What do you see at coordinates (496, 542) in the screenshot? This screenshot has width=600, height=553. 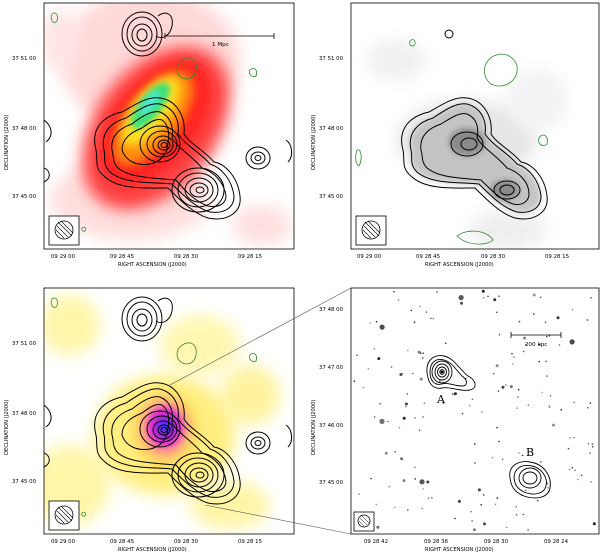 I see `ra-tick: 09 28 30` at bounding box center [496, 542].